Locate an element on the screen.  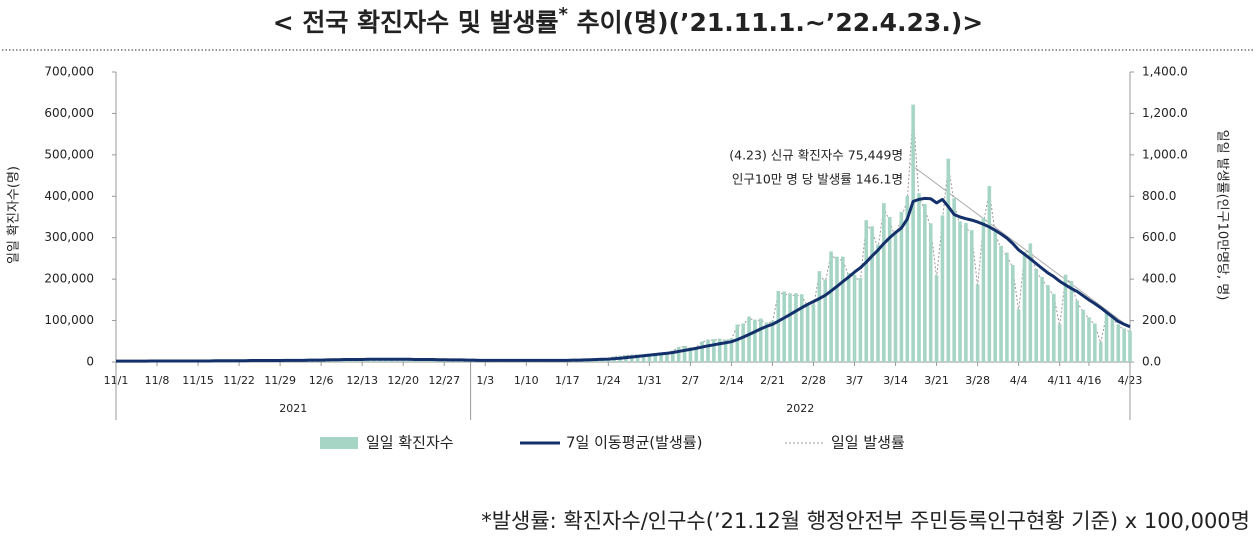
x-tick-label: 1/10 is located at coordinates (526, 380).